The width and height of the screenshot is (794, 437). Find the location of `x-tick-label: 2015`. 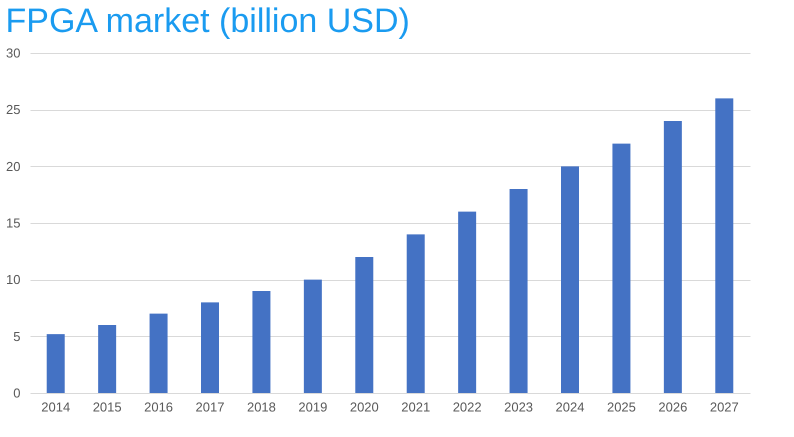

x-tick-label: 2015 is located at coordinates (107, 407).